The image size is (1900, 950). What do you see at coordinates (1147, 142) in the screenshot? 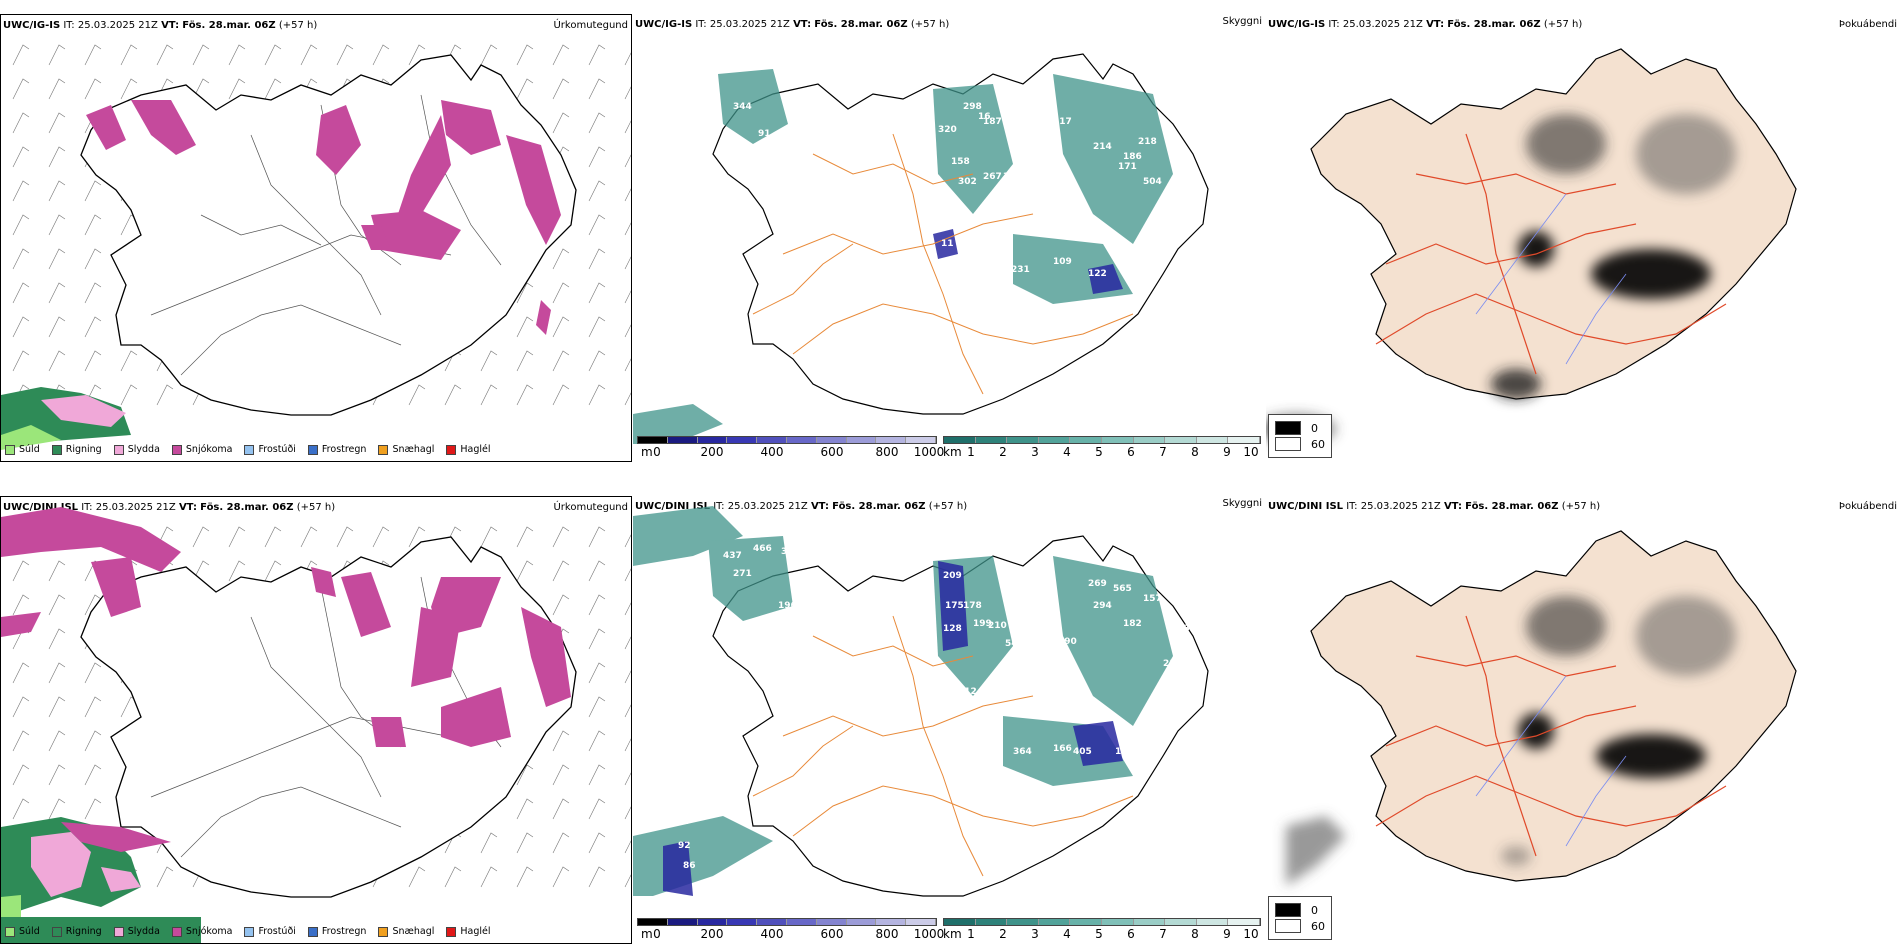
I see `cloud-label: 218` at bounding box center [1147, 142].